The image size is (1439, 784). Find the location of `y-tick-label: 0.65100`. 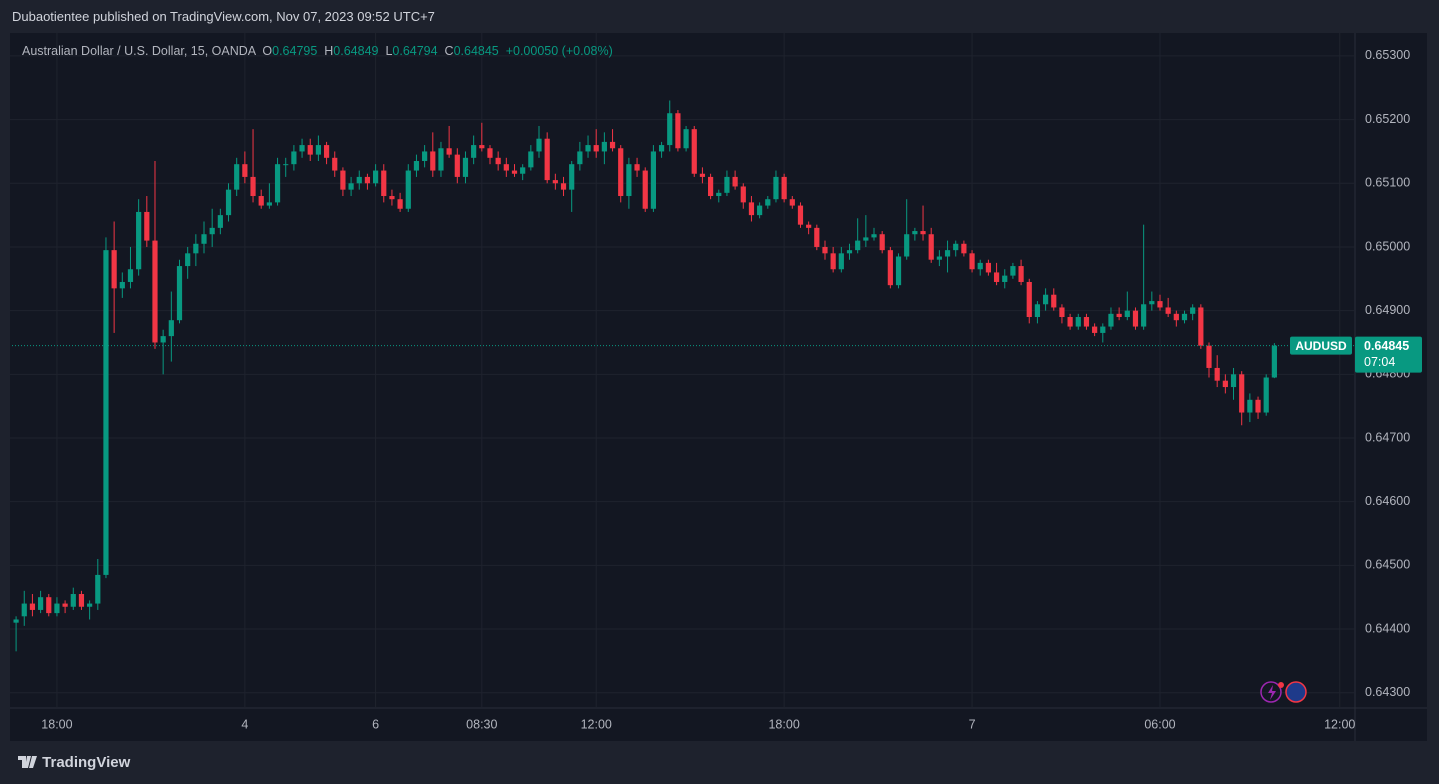

y-tick-label: 0.65100 is located at coordinates (1387, 183).